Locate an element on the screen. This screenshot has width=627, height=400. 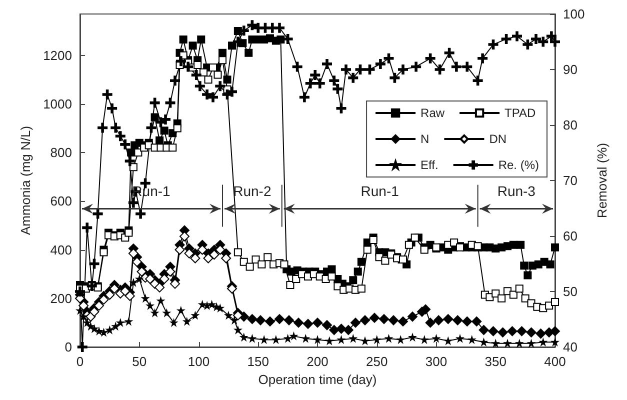
x-tick-label: 350 is located at coordinates (495, 361).